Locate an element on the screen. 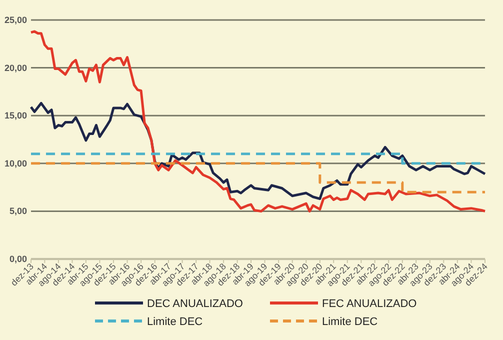  y-tick-label: 0,00 is located at coordinates (18, 259).